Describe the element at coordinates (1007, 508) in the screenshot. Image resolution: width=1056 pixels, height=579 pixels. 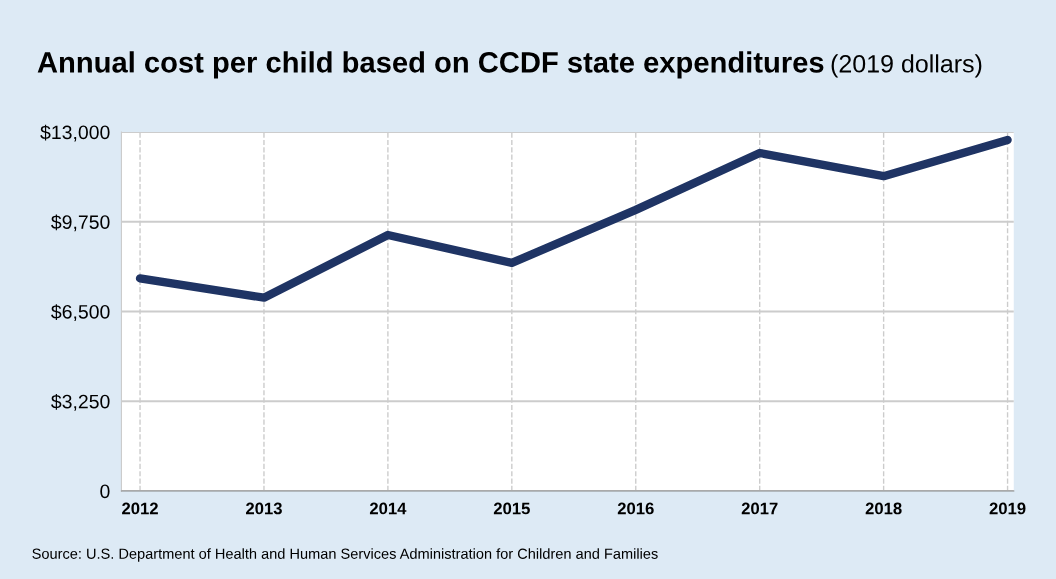
I see `x-tick-label: 2019` at that location.